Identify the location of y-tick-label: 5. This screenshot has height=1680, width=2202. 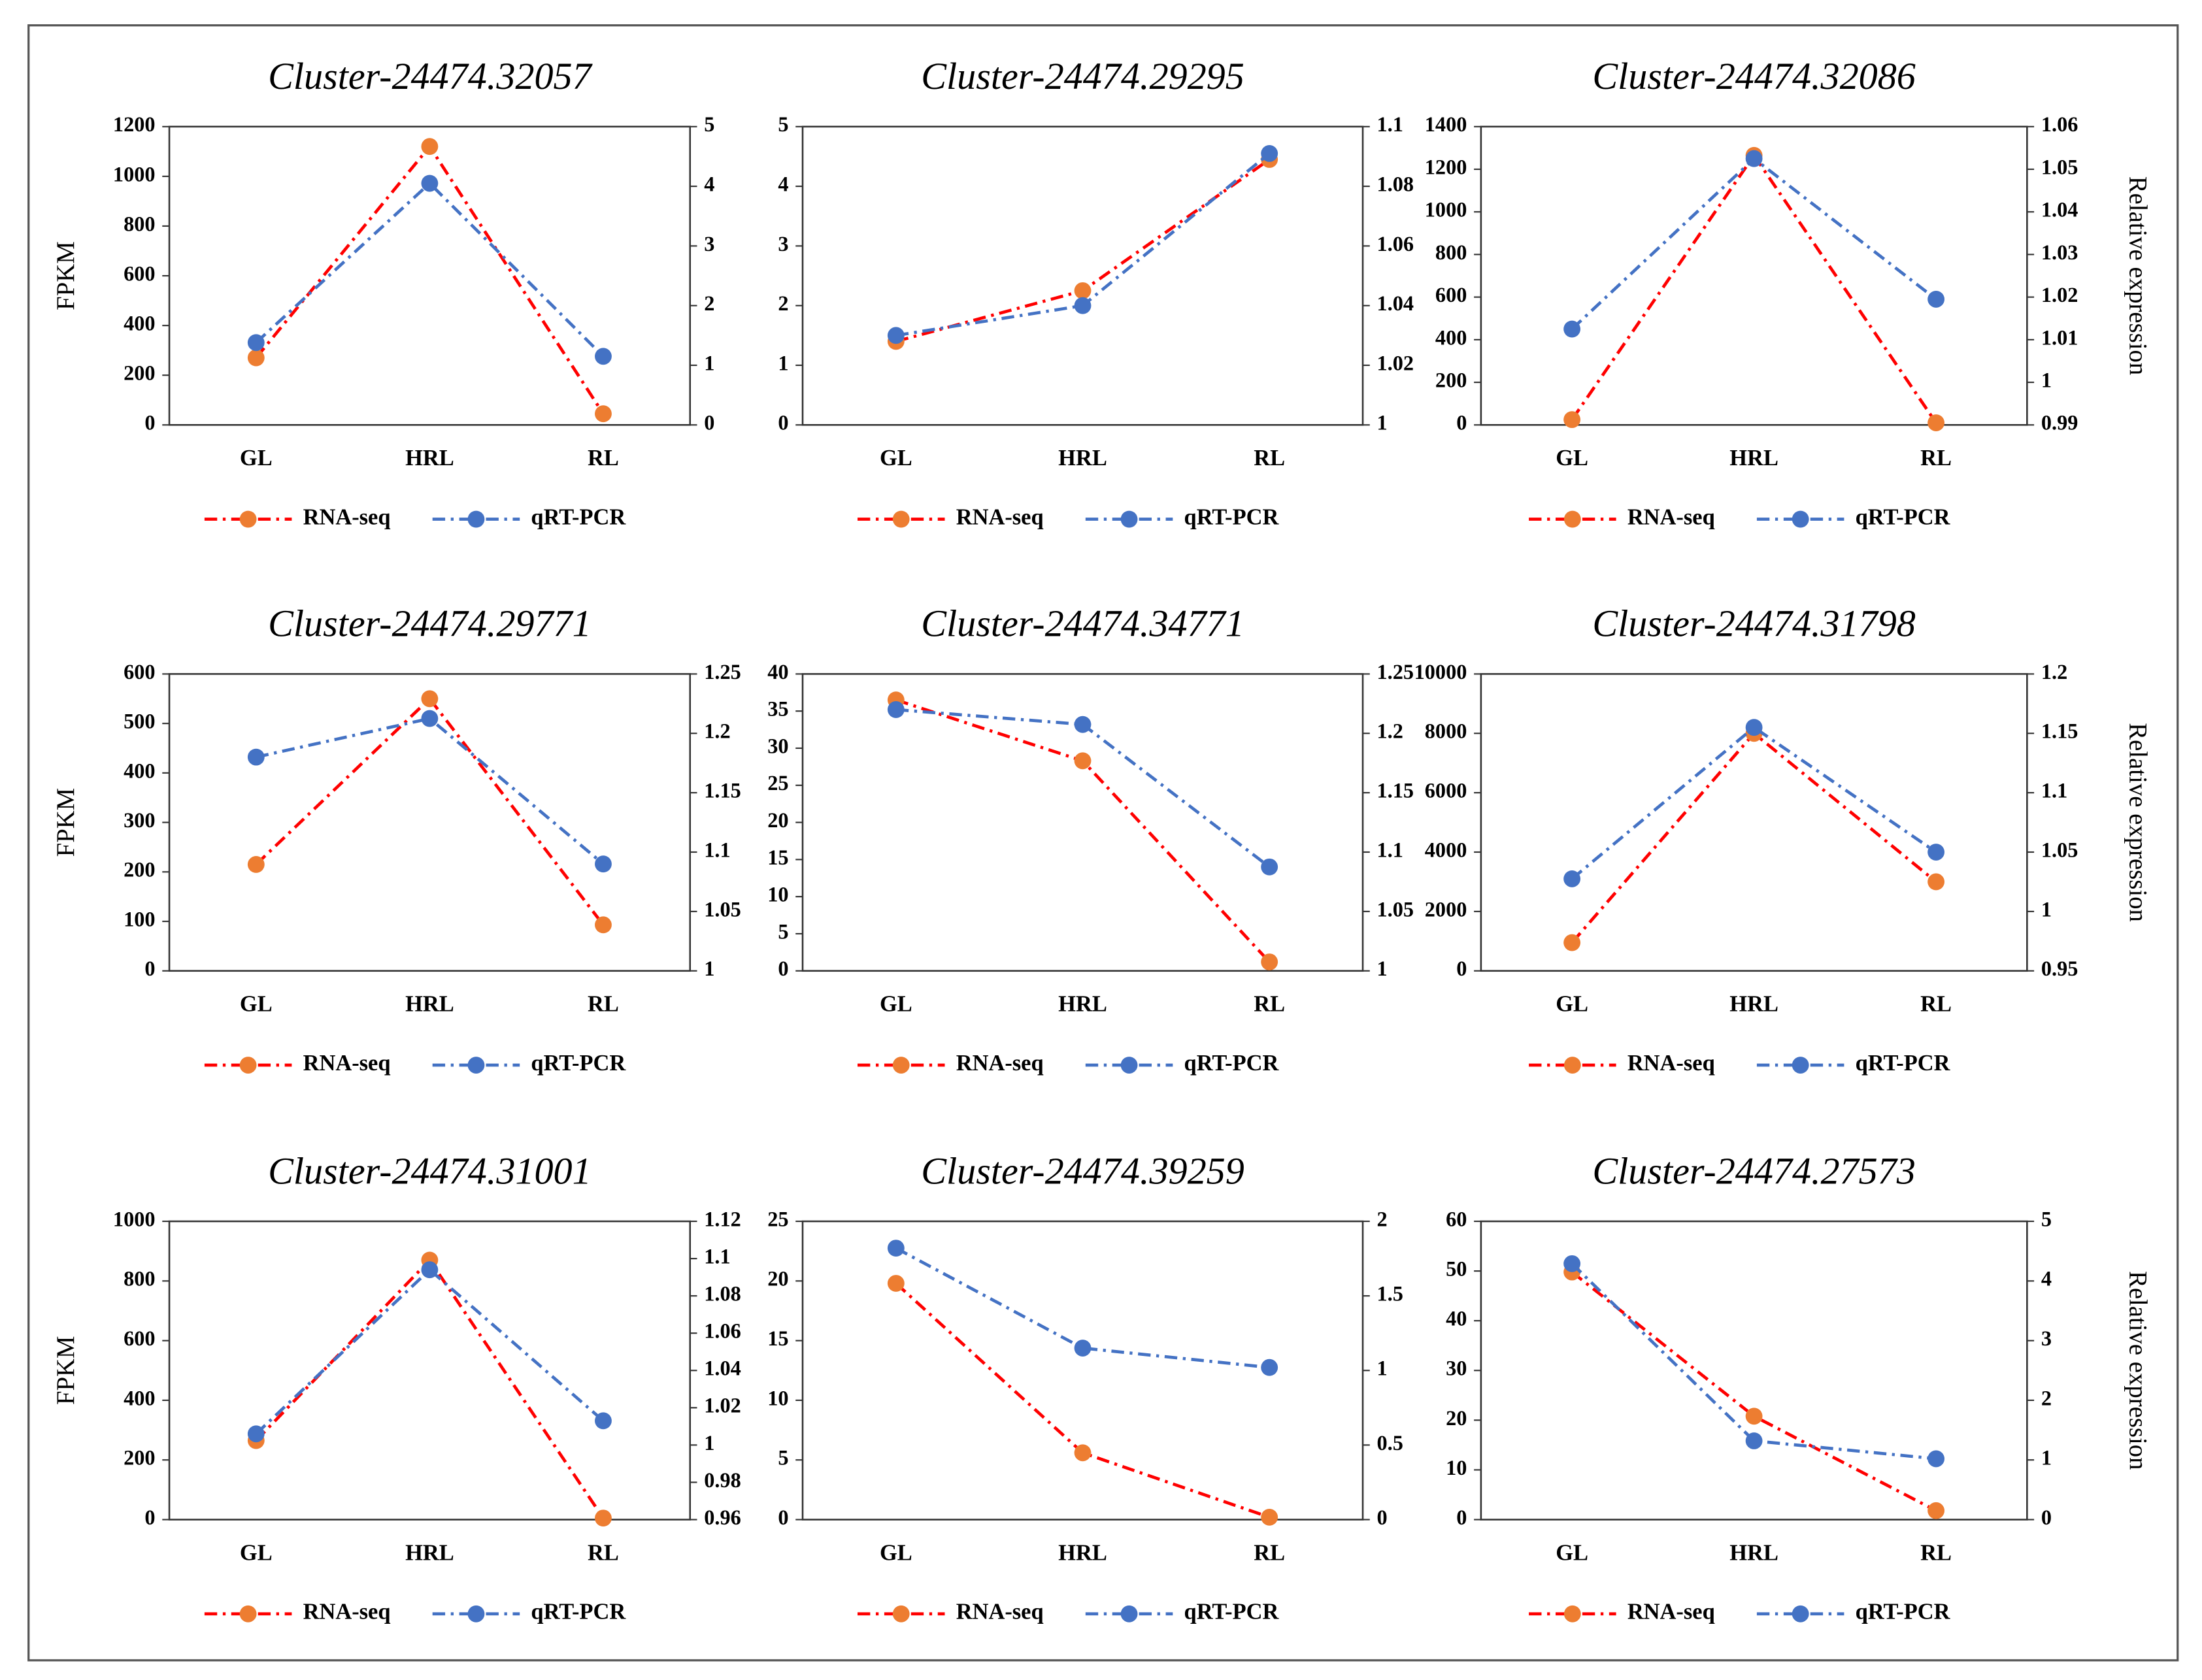
(783, 124).